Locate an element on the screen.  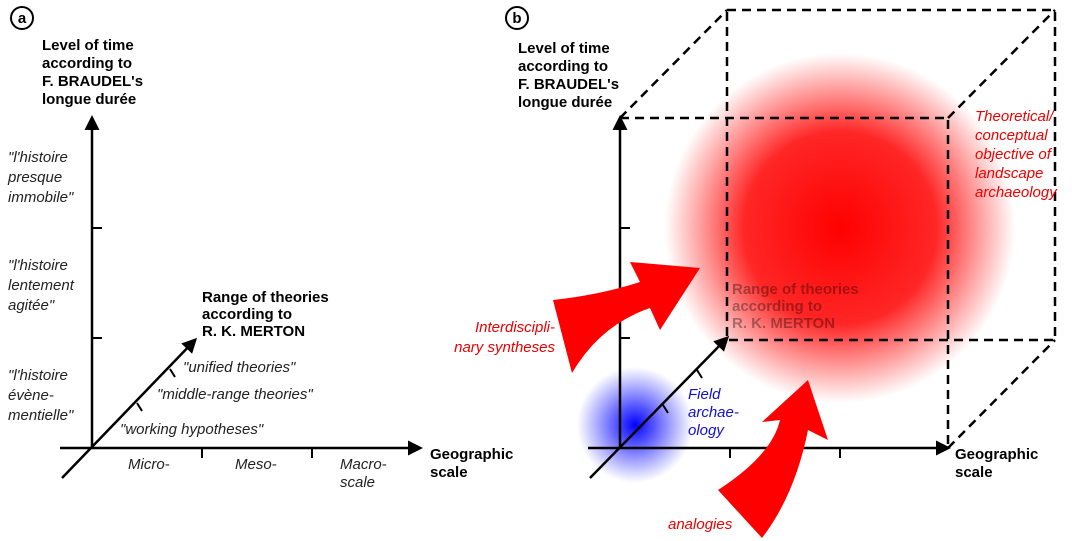
z-level: "unified theories" is located at coordinates (239, 367).